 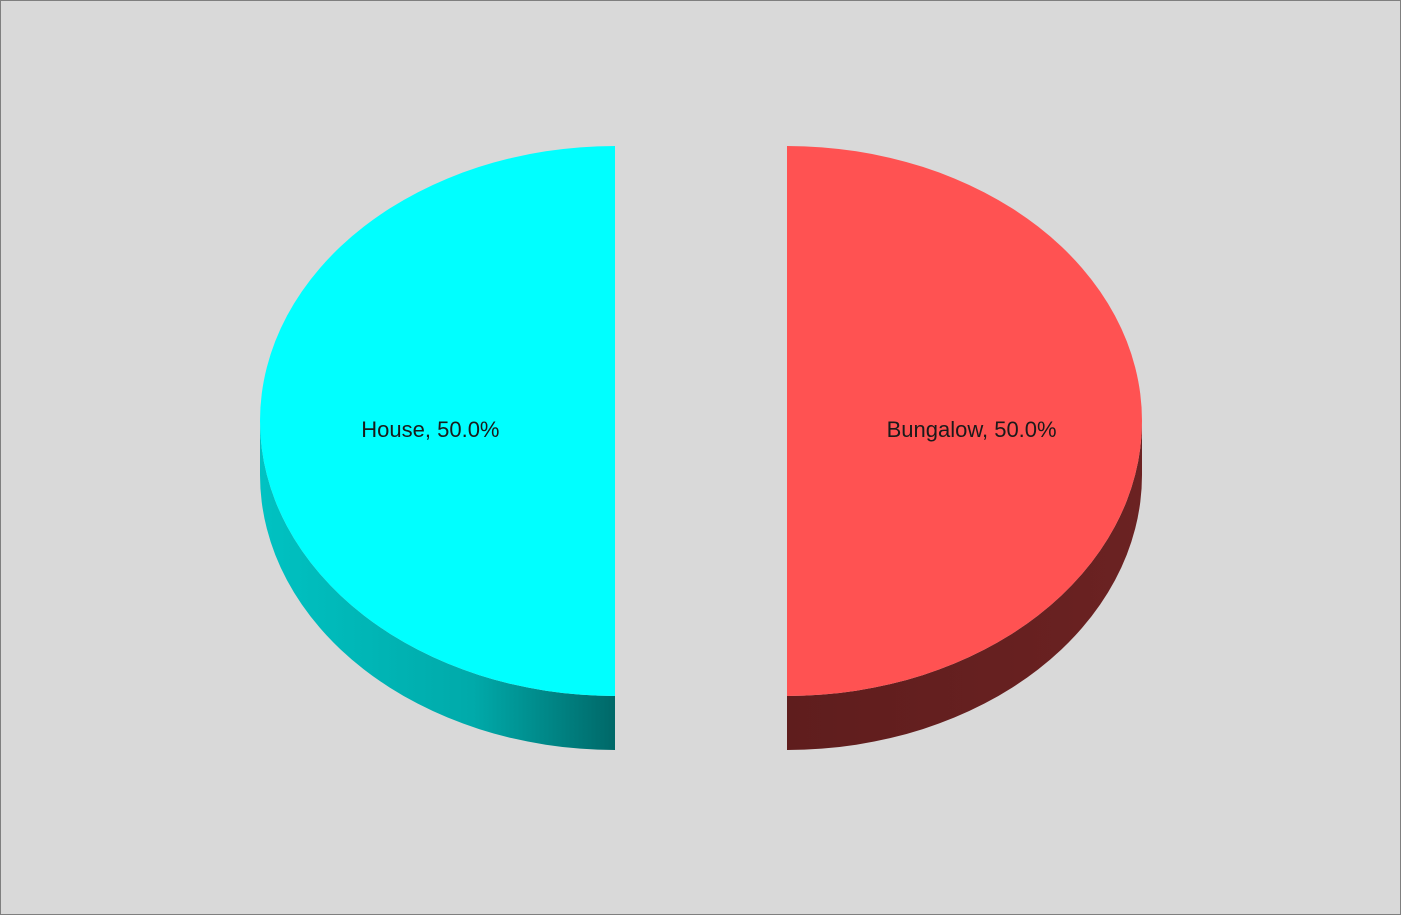 I want to click on data-label-bungalow: Bungalow, 50.0%, so click(x=972, y=429).